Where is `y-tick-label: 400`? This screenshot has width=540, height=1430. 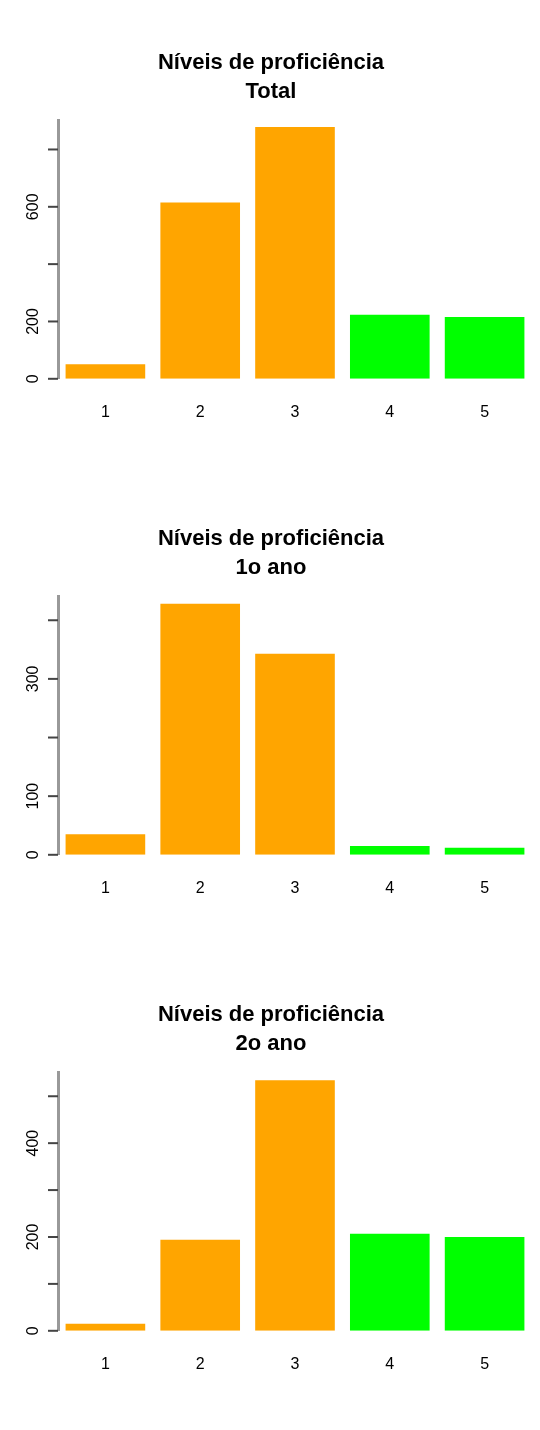
y-tick-label: 400 is located at coordinates (33, 1143).